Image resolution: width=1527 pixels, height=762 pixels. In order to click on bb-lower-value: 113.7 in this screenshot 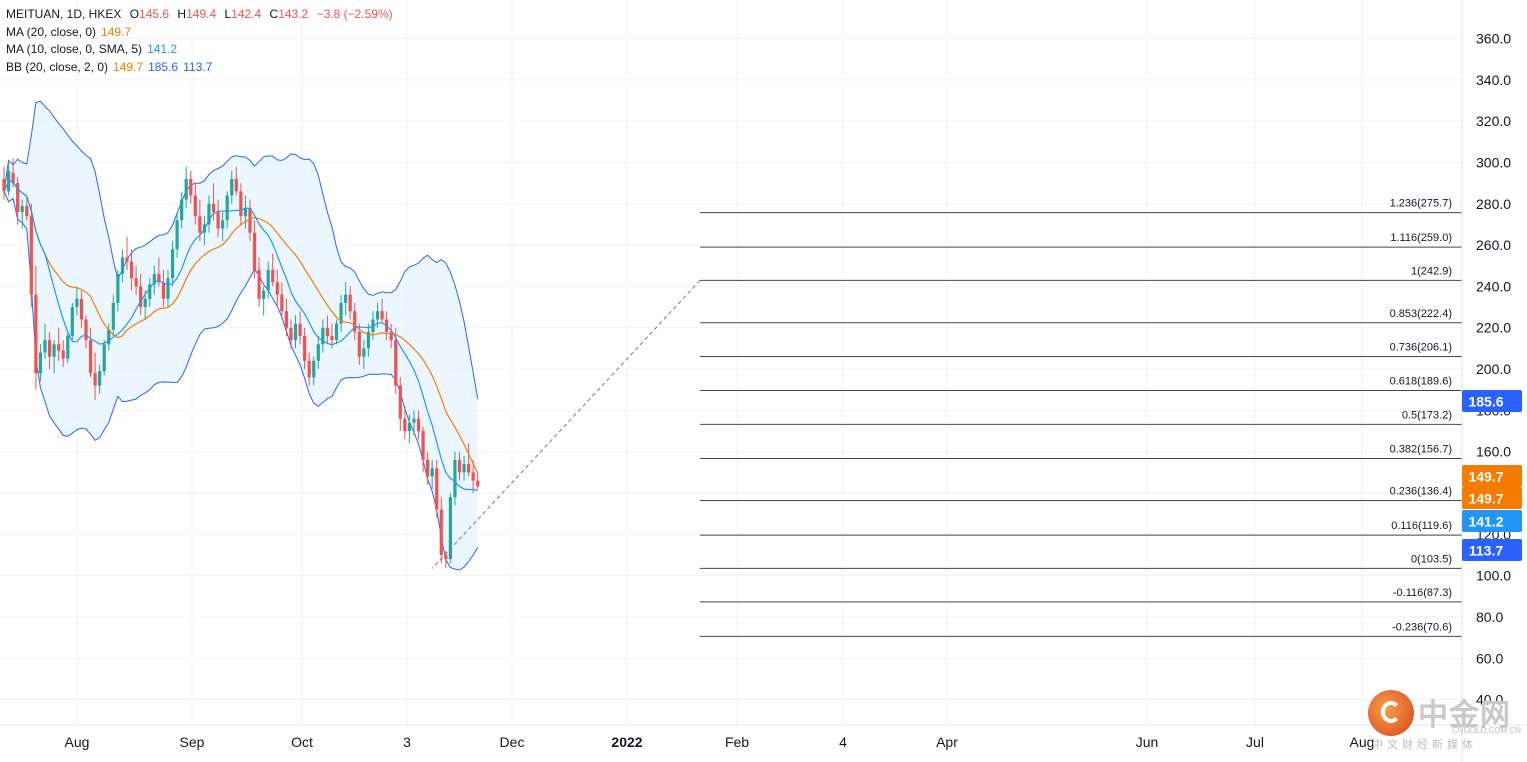, I will do `click(198, 66)`.